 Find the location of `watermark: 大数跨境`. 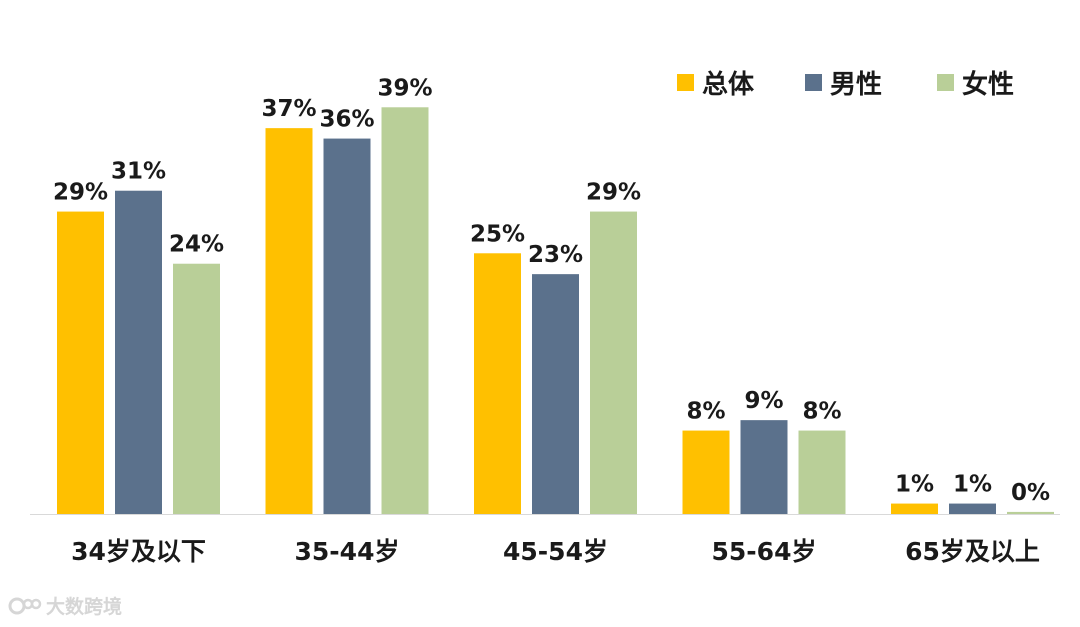

watermark: 大数跨境 is located at coordinates (65, 605).